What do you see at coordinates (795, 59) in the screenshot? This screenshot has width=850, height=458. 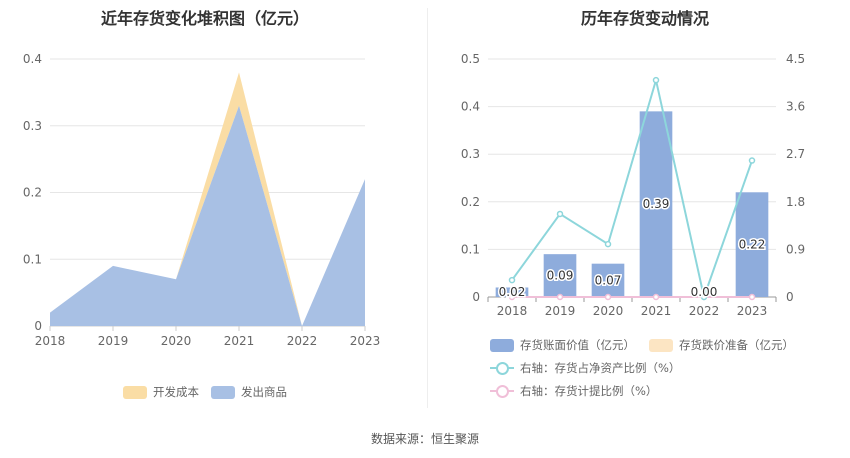 I see `y2-tick-label: 4.5` at bounding box center [795, 59].